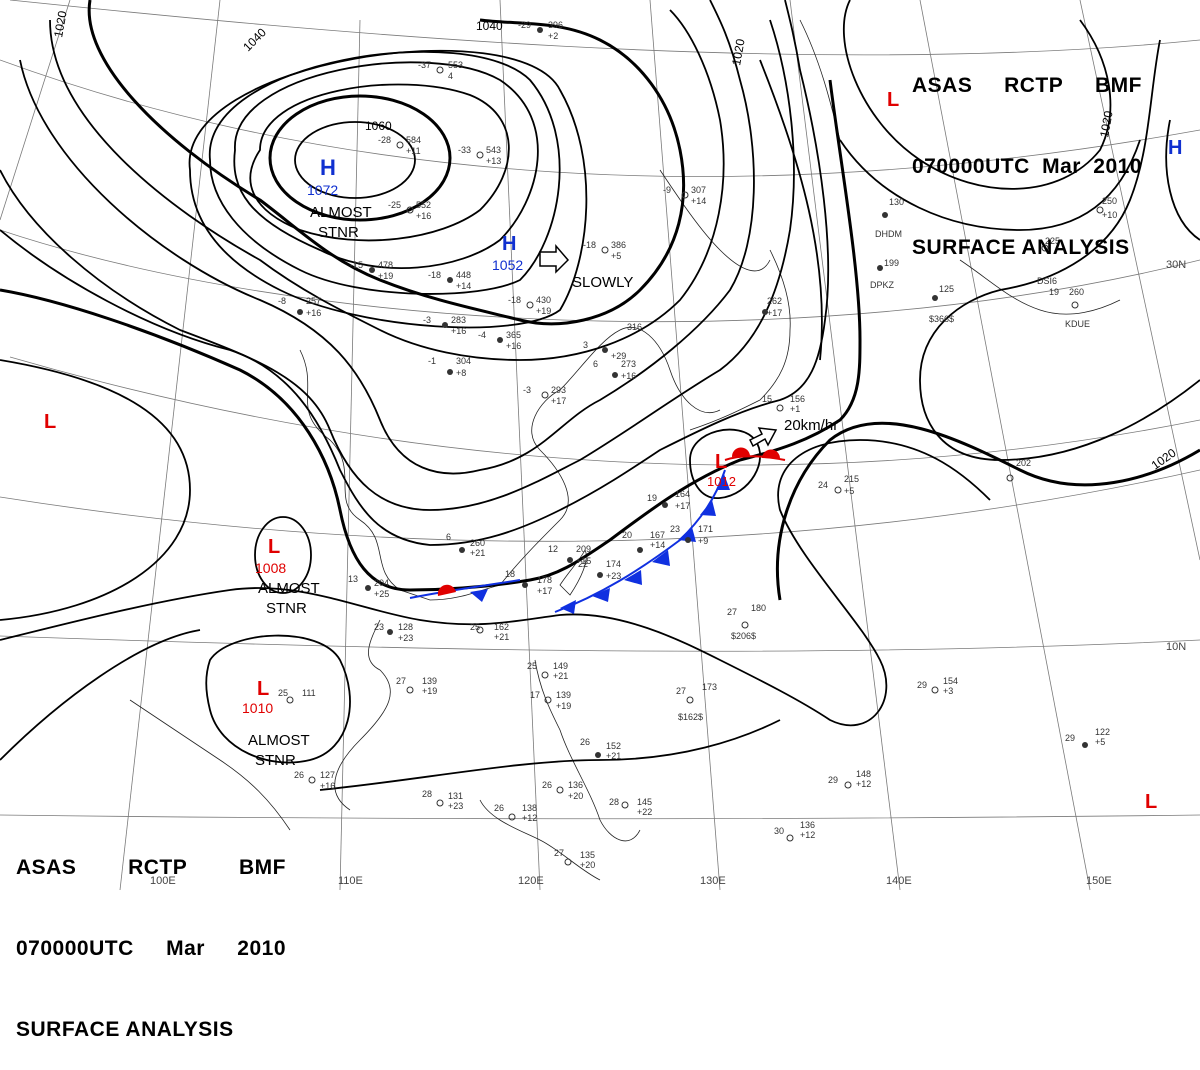 The image size is (1200, 1070). What do you see at coordinates (613, 564) in the screenshot?
I see `station-pressure: 174` at bounding box center [613, 564].